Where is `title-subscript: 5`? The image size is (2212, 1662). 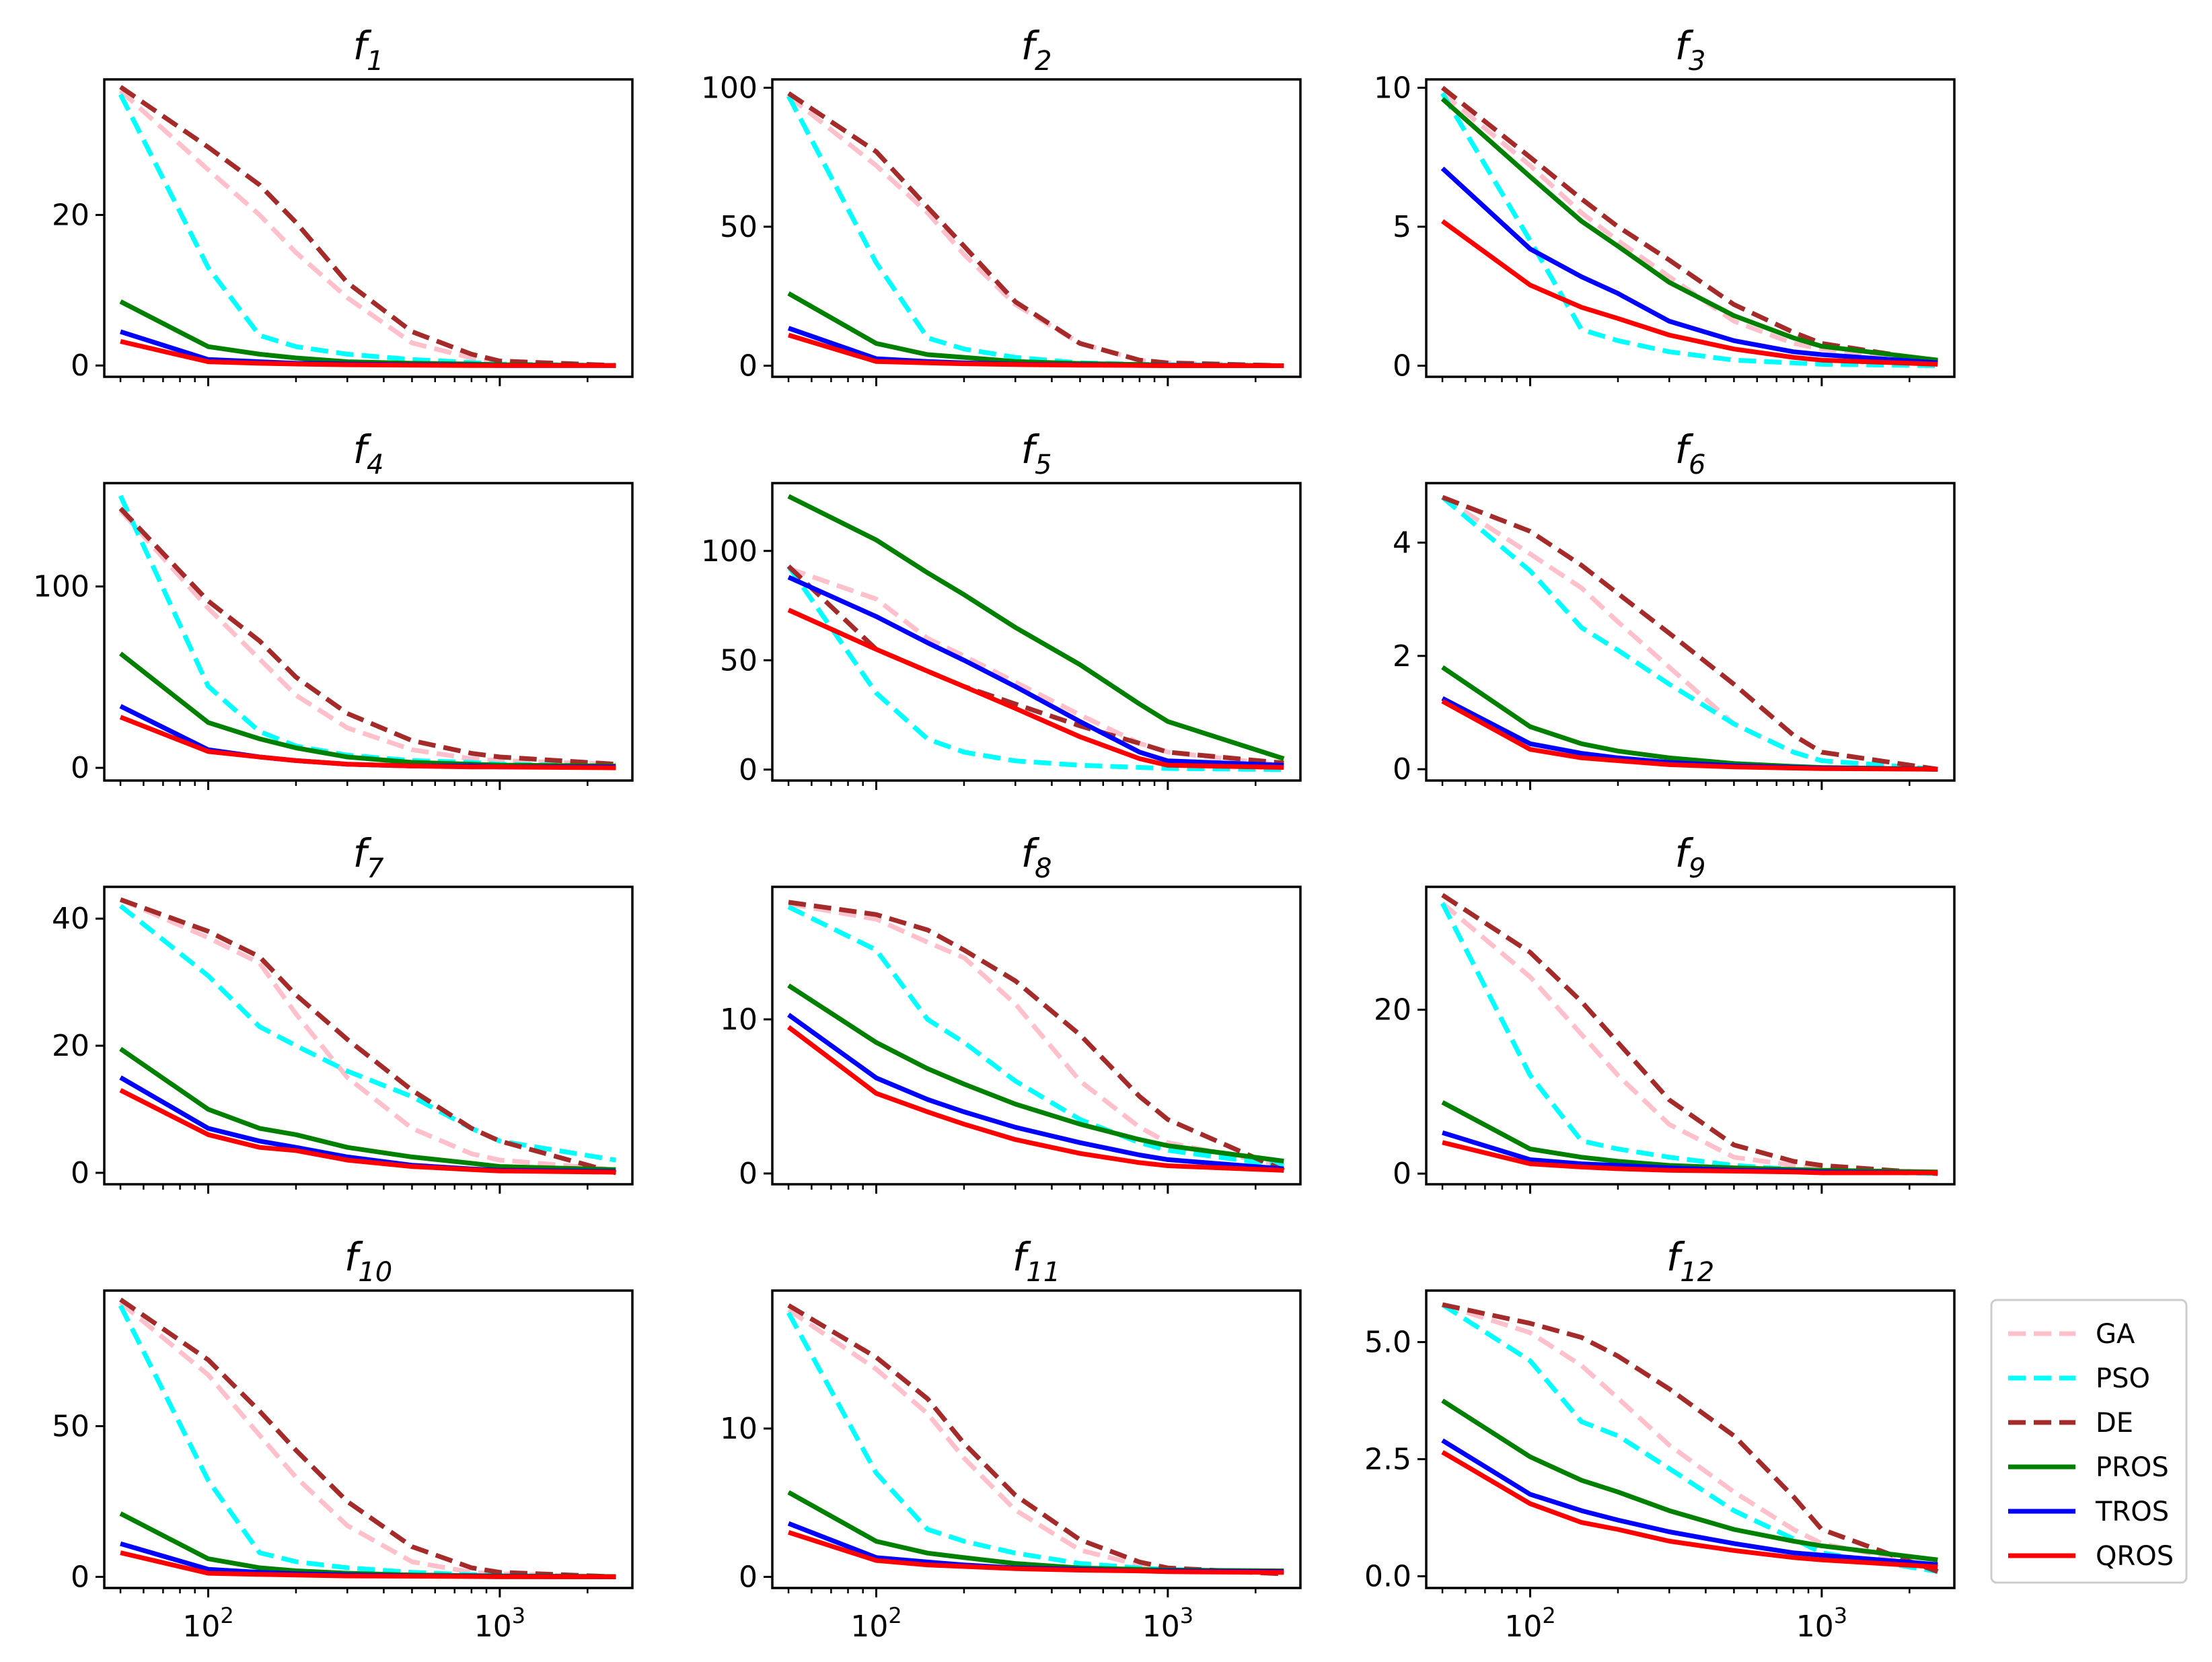 title-subscript: 5 is located at coordinates (1043, 464).